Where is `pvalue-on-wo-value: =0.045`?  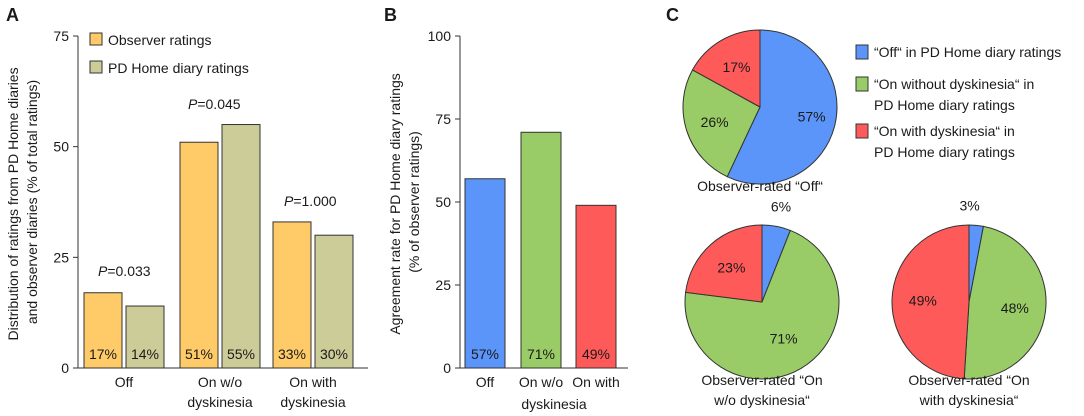 pvalue-on-wo-value: =0.045 is located at coordinates (218, 104).